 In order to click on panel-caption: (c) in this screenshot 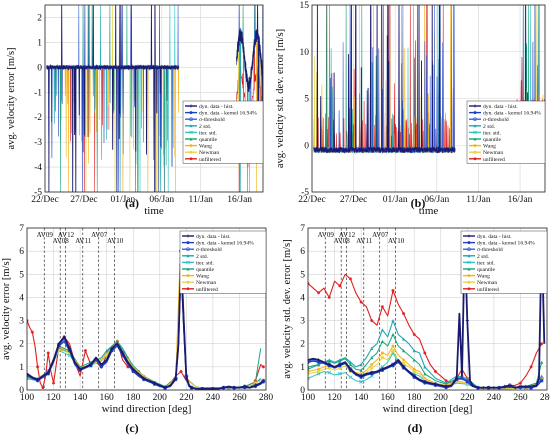, I will do `click(131, 428)`.